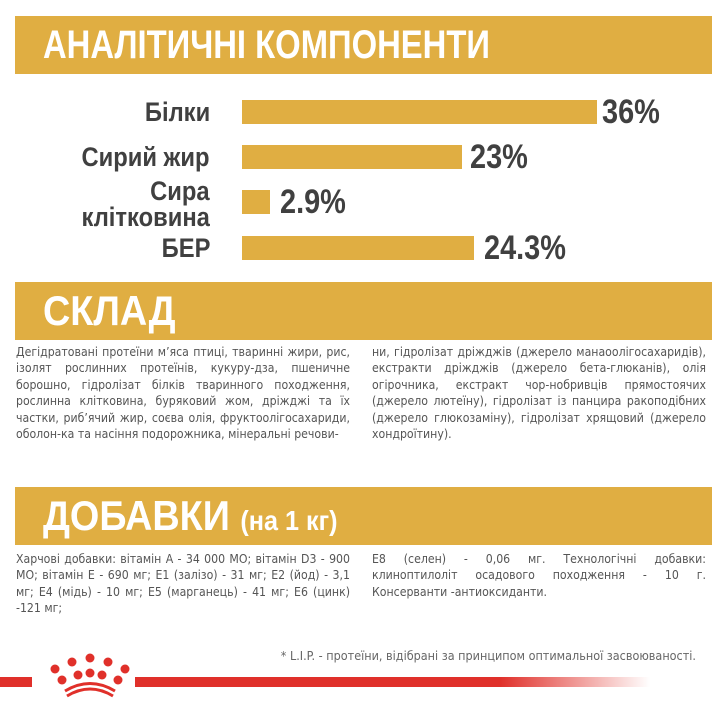 The width and height of the screenshot is (720, 720). I want to click on bar-label-protein: Білки, so click(177, 112).